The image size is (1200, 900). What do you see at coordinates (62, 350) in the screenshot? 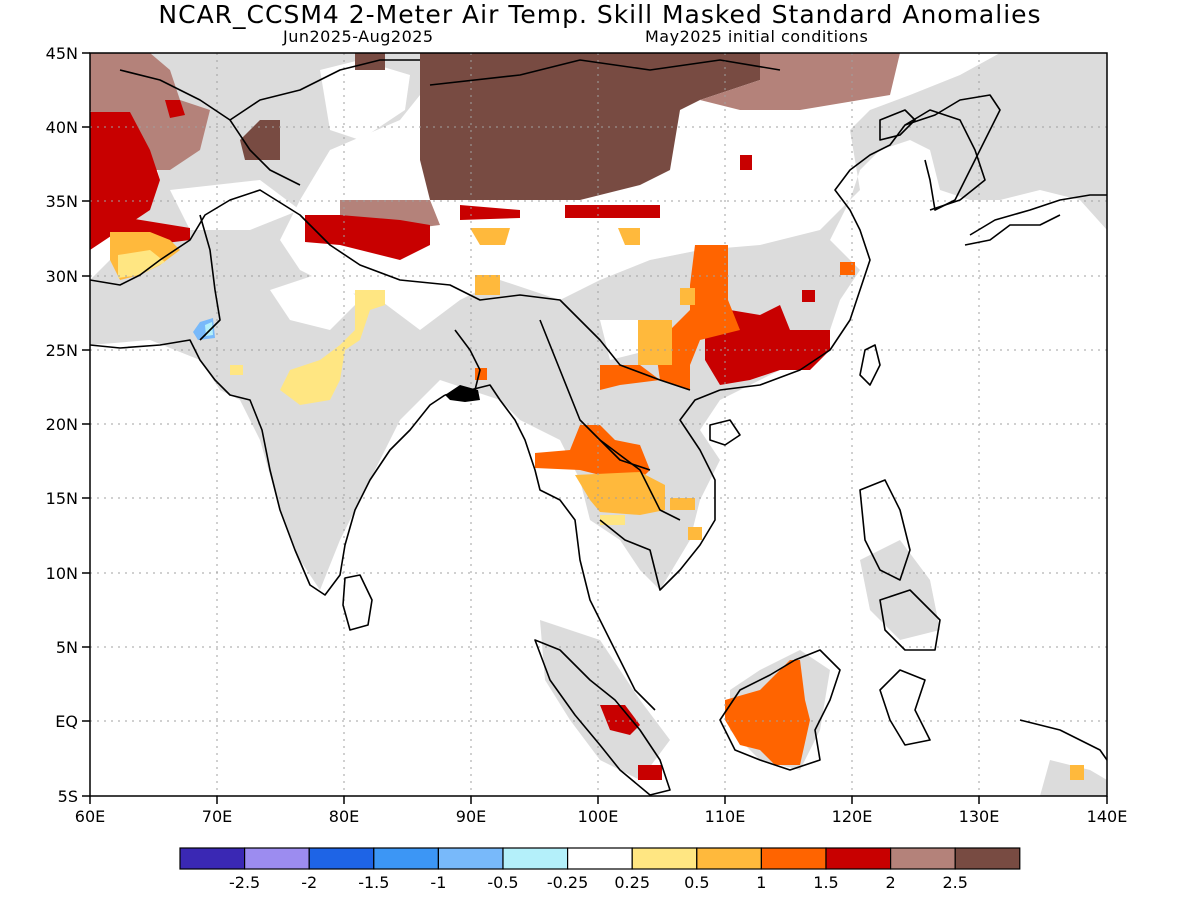
I see `lat-label: 25N` at bounding box center [62, 350].